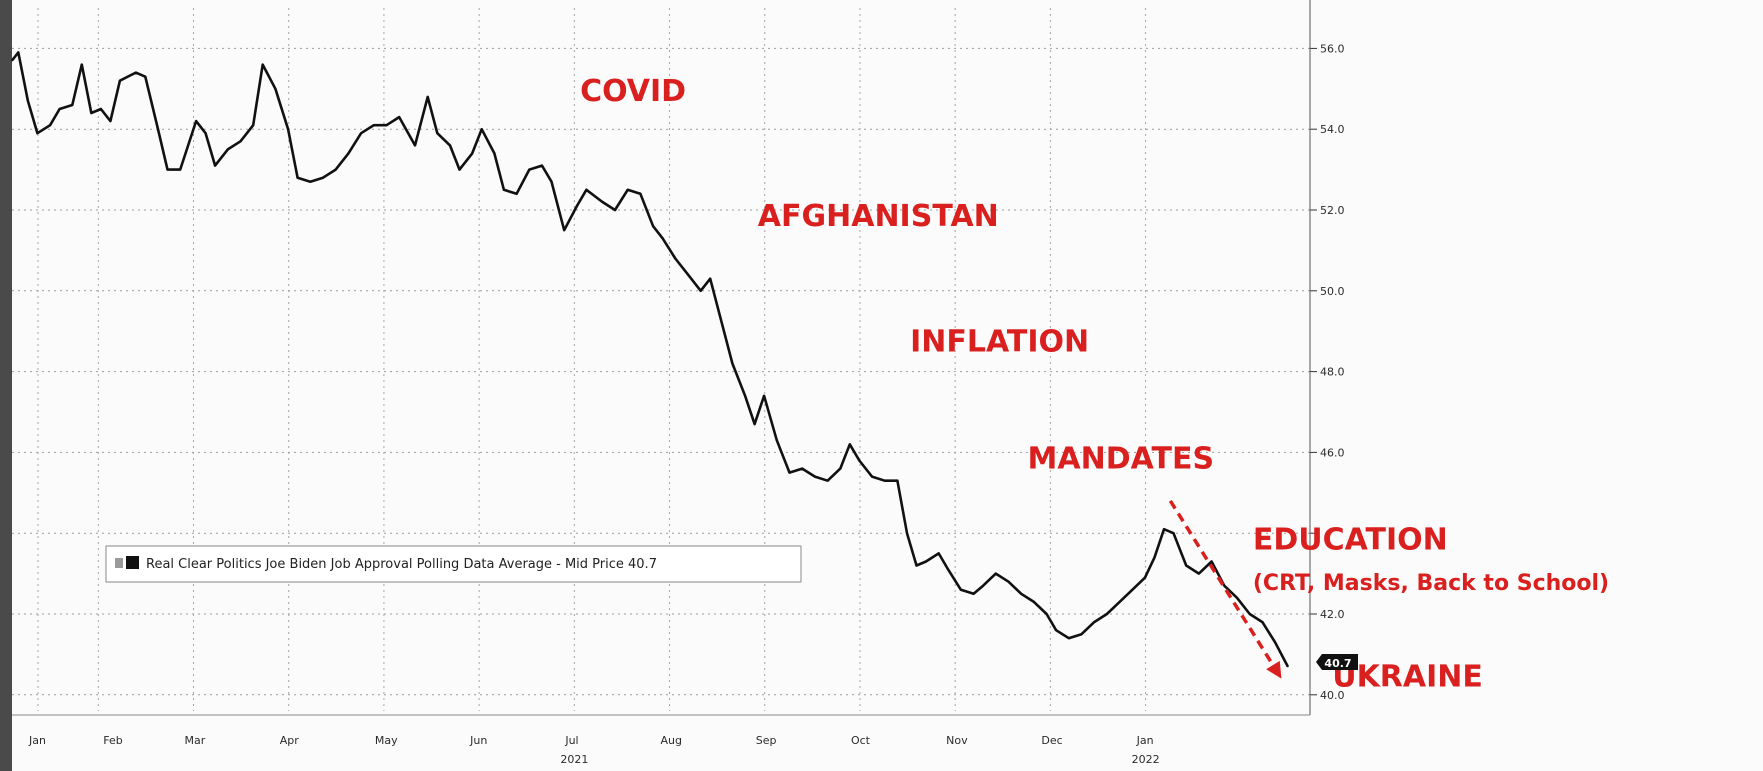 The image size is (1763, 771). Describe the element at coordinates (1431, 583) in the screenshot. I see `annotation-label: (CRT, Masks, Back to School)` at that location.